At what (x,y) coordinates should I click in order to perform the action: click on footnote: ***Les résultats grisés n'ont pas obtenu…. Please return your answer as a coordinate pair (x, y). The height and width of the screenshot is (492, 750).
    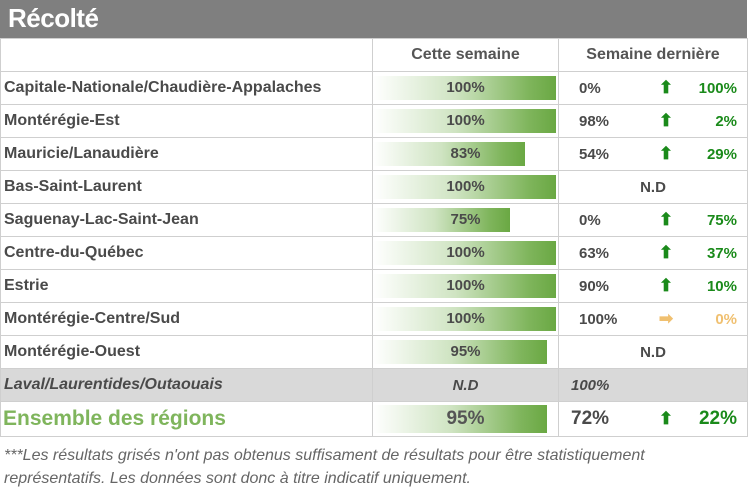
    Looking at the image, I should click on (324, 467).